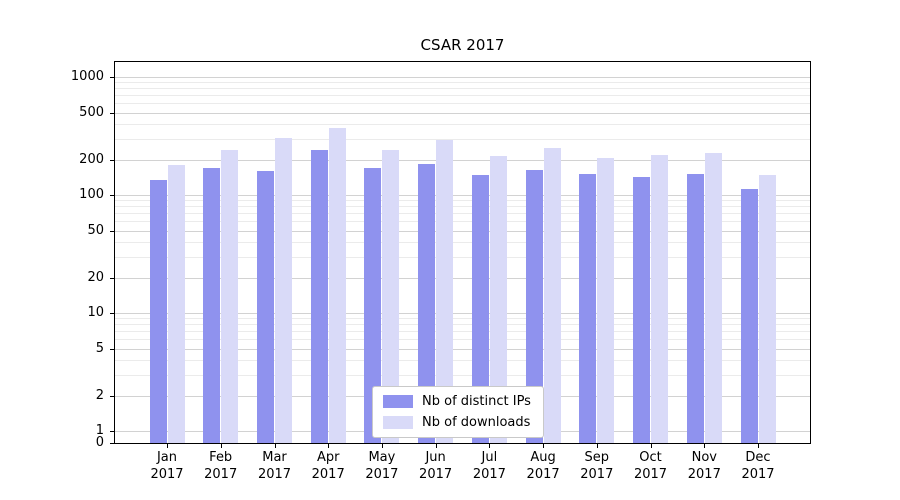  I want to click on x-tick-label: Jul 2017, so click(489, 466).